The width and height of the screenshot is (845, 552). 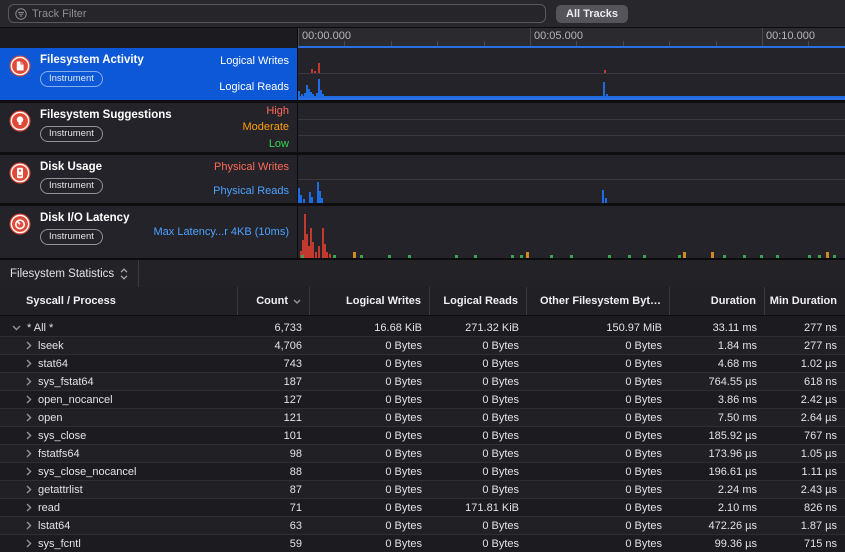 What do you see at coordinates (803, 301) in the screenshot?
I see `column-header-min-duration: Min Duration` at bounding box center [803, 301].